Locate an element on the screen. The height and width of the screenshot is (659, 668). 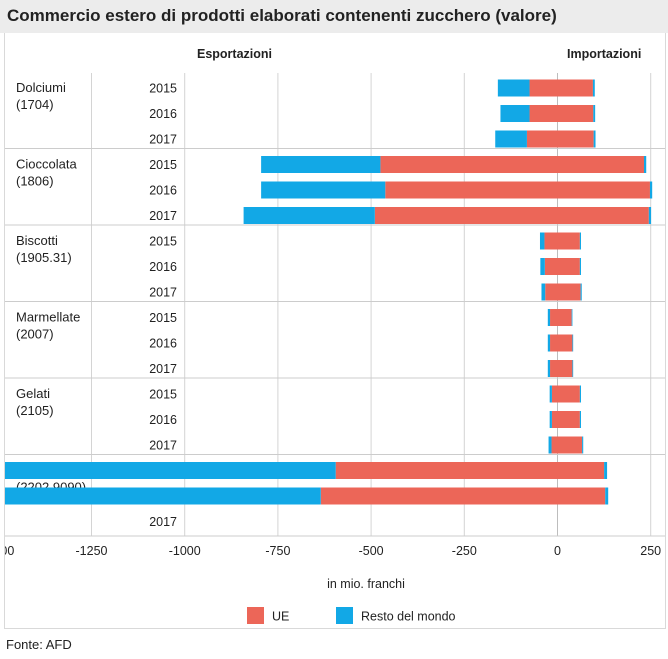
group-label: Marmellate is located at coordinates (48, 317).